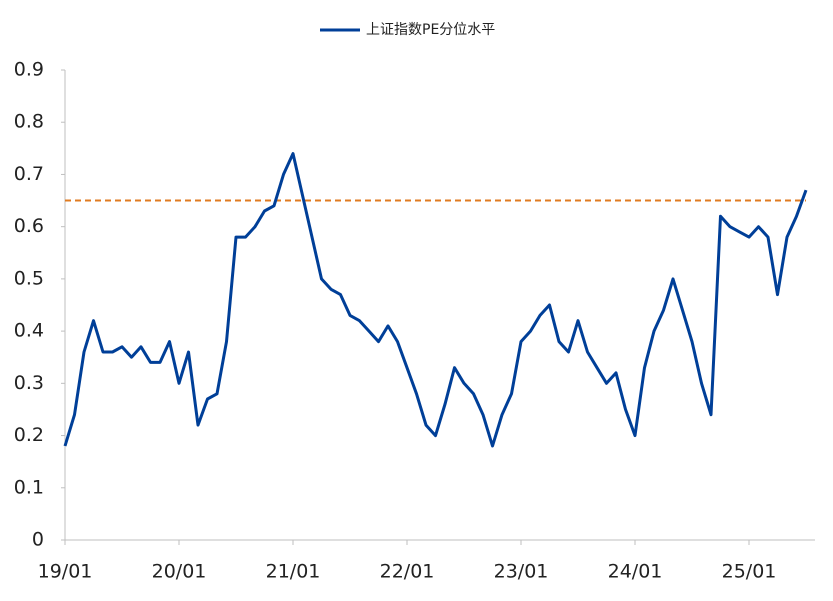  Describe the element at coordinates (29, 226) in the screenshot. I see `y-tick-label: 0.6` at that location.